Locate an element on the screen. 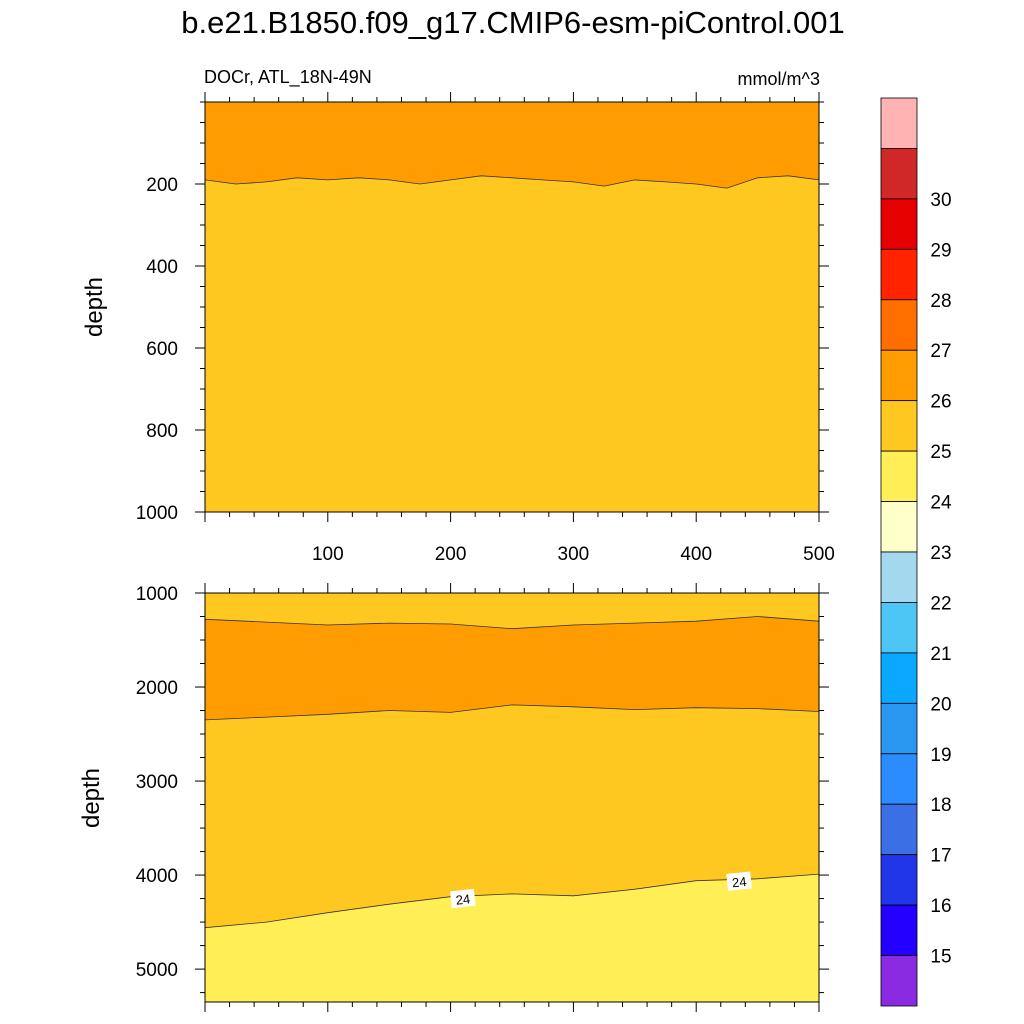 This screenshot has width=1024, height=1024. colorbar: 15 16 17 18 19 20 21 22 23 24 25 26 27 28 29 30 is located at coordinates (916, 552).